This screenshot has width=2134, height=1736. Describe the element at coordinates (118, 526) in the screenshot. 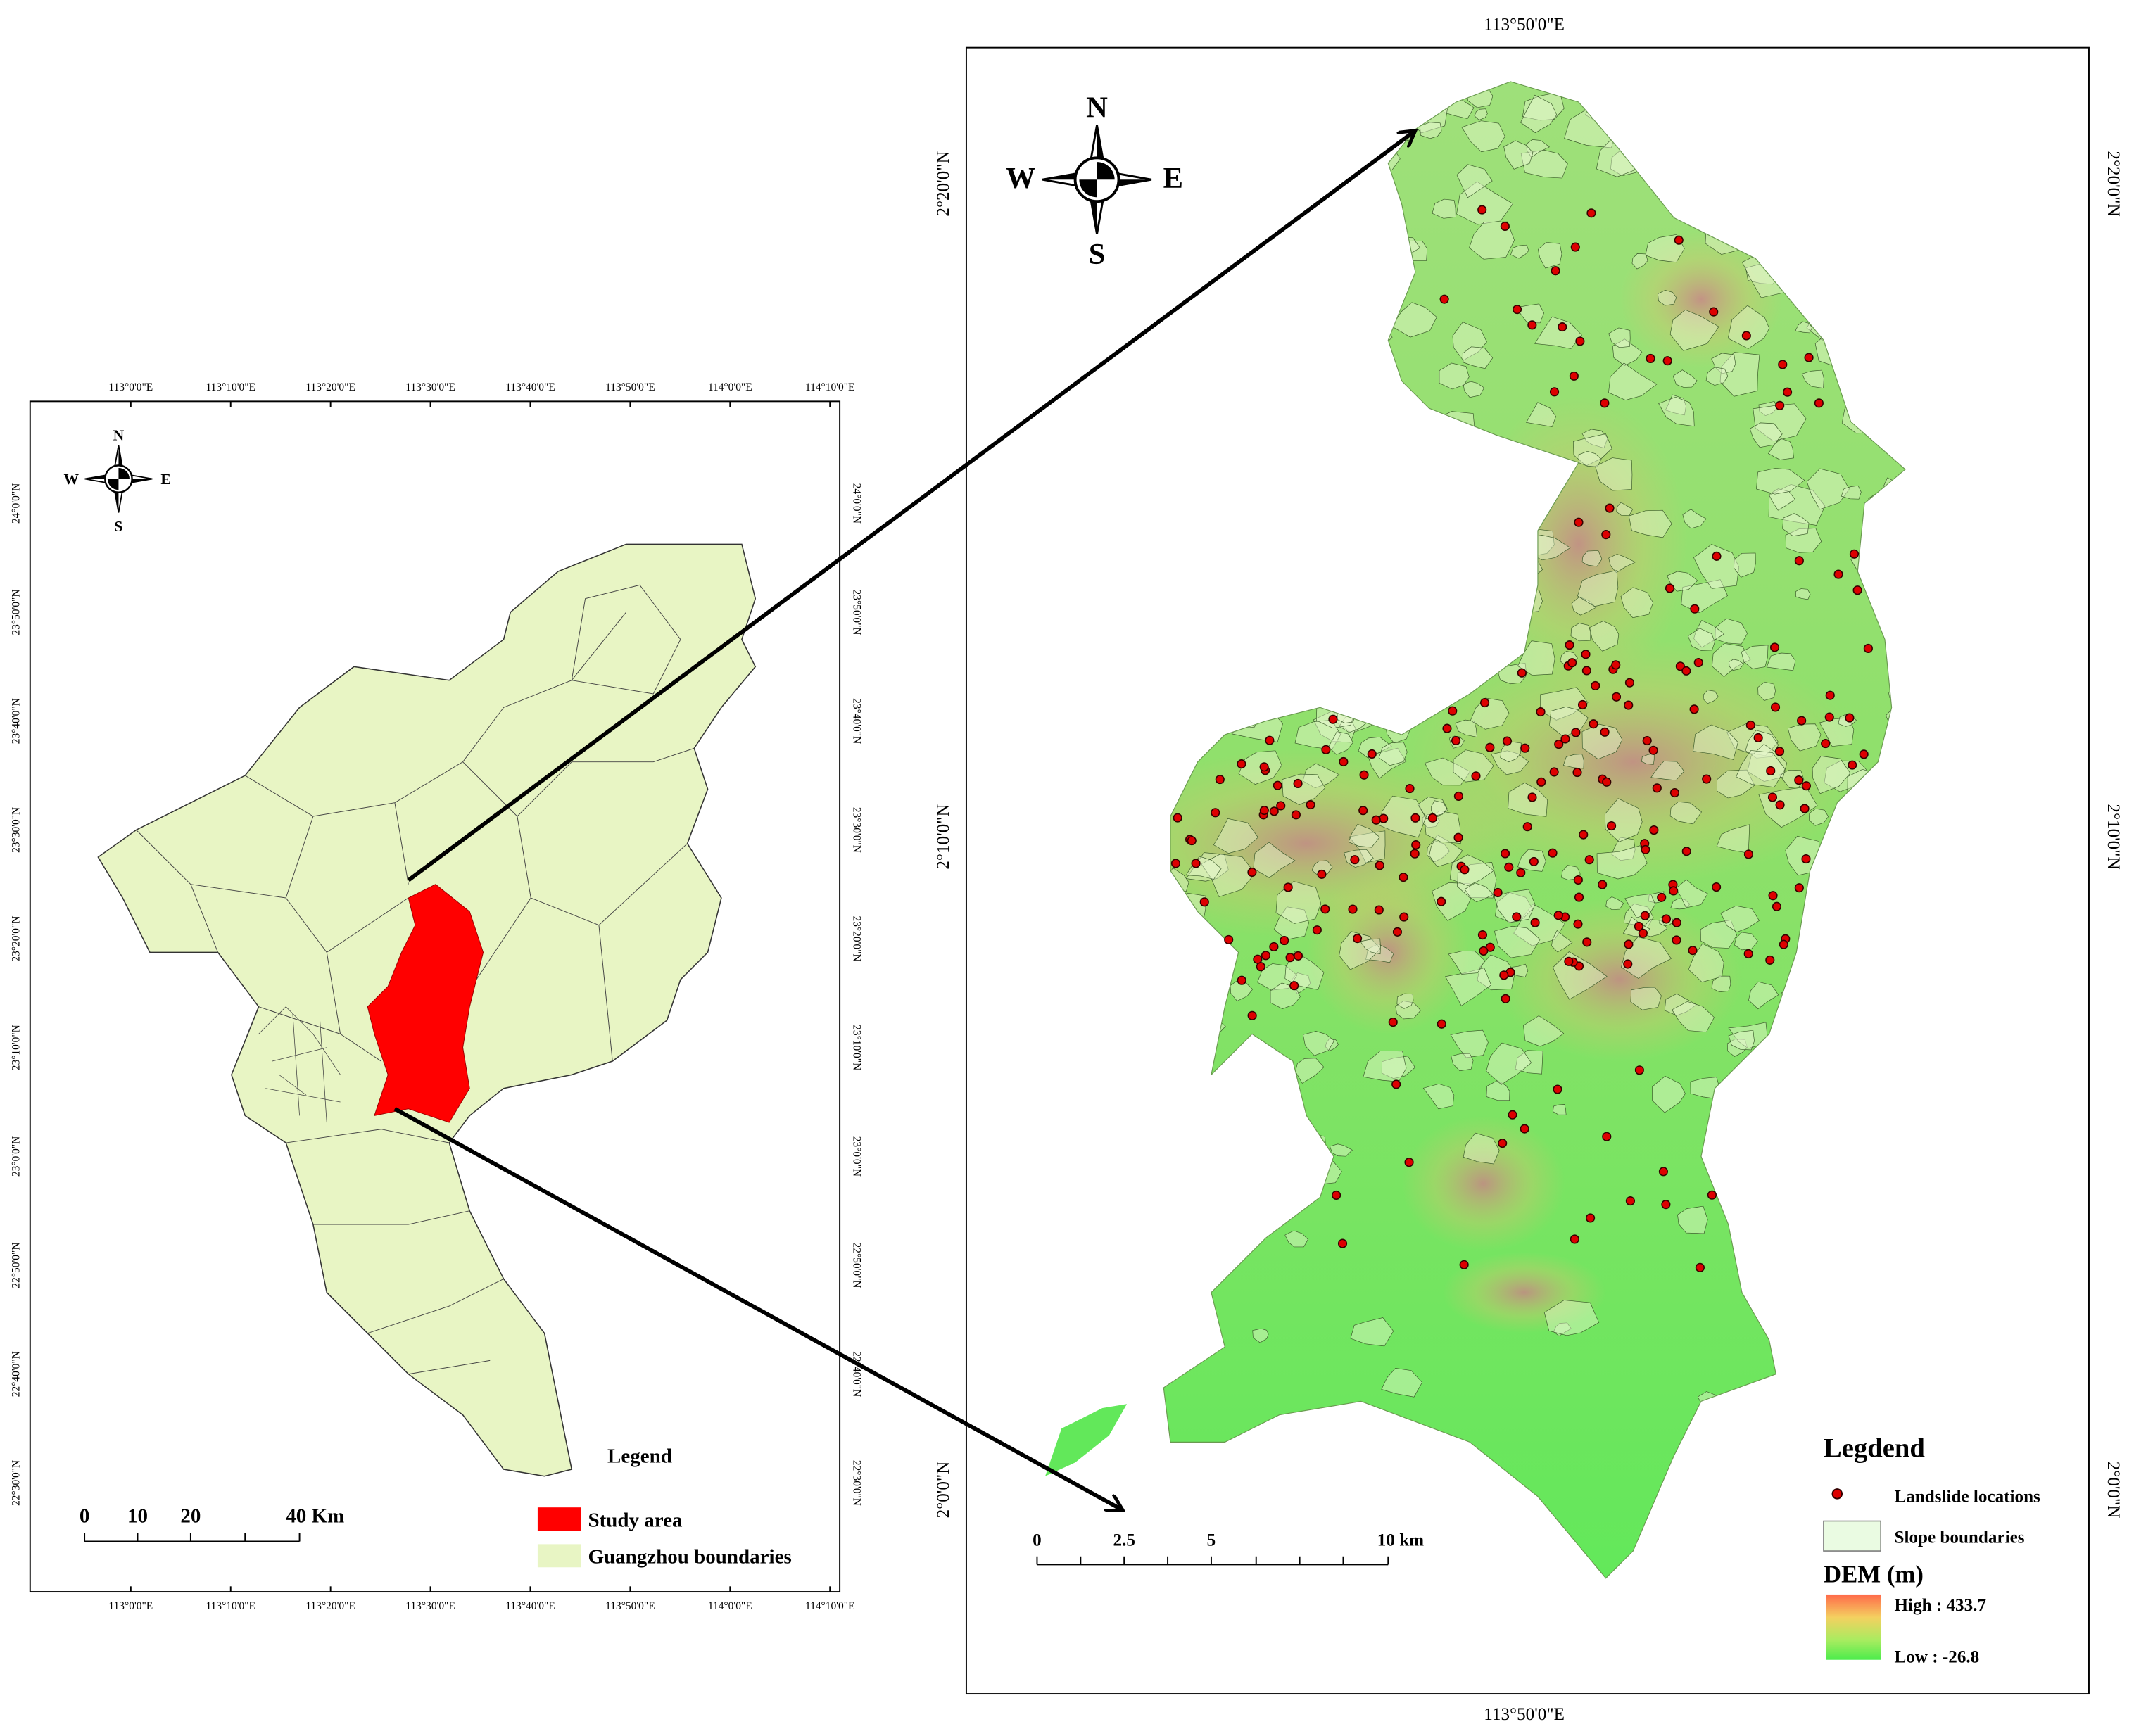

I see `compass-s: S` at that location.